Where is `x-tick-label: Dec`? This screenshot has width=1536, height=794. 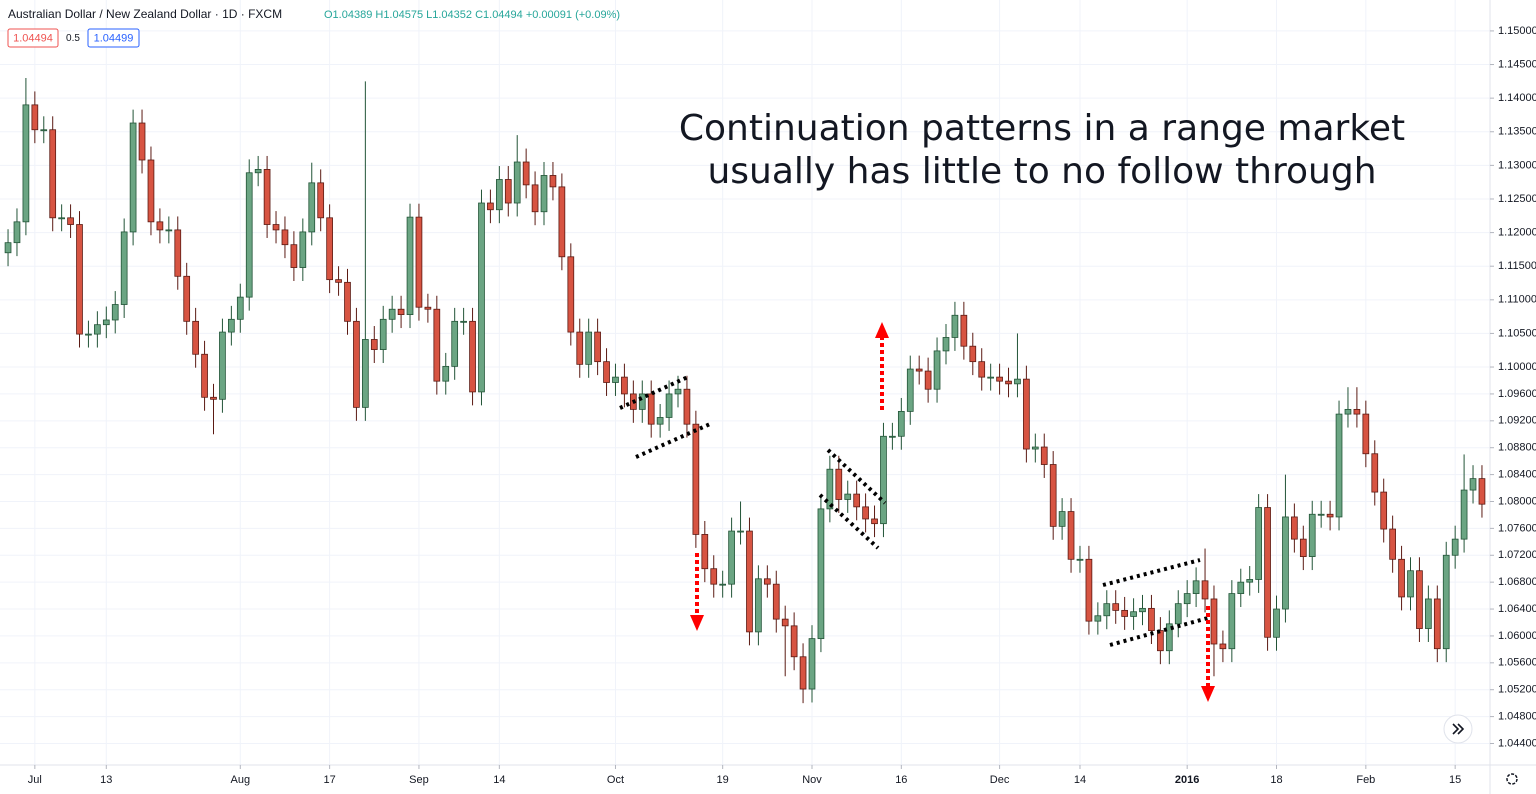 x-tick-label: Dec is located at coordinates (1000, 780).